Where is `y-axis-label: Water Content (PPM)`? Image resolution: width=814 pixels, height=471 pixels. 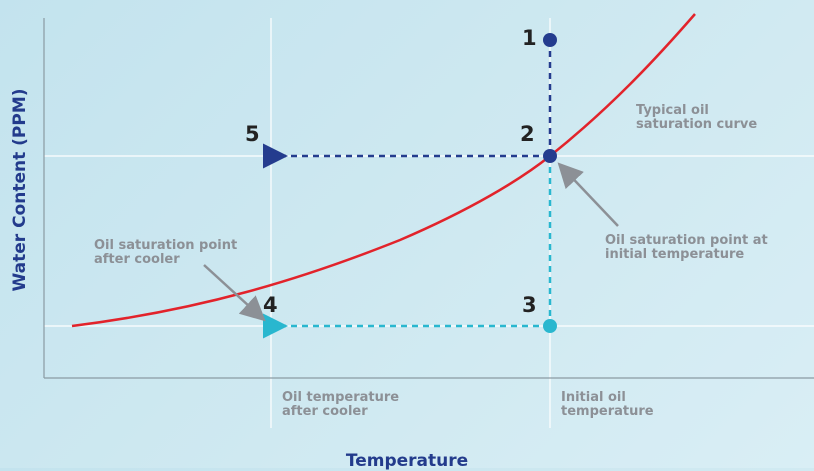 y-axis-label: Water Content (PPM) is located at coordinates (20, 190).